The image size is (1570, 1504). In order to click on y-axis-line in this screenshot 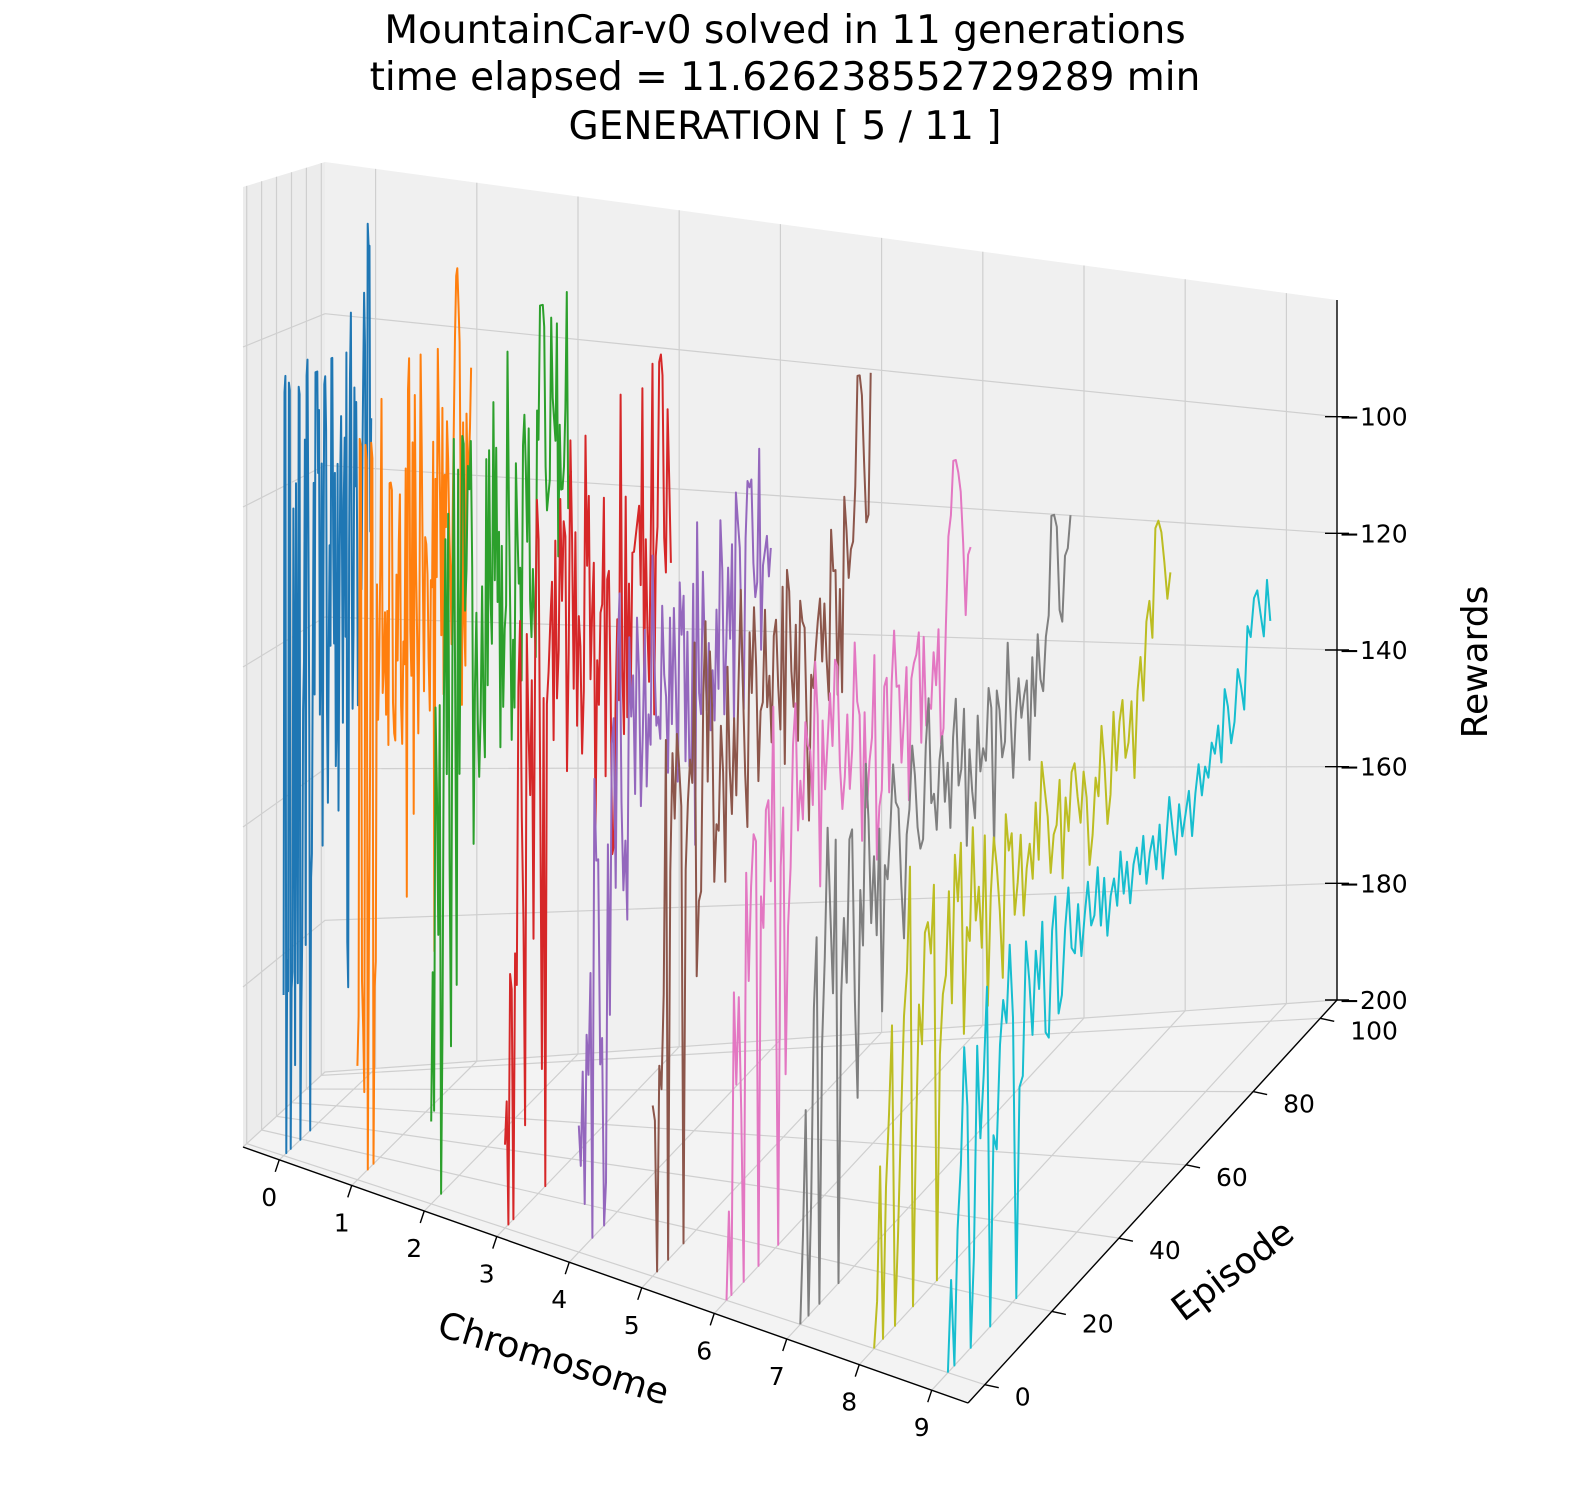, I will do `click(1152, 1201)`.